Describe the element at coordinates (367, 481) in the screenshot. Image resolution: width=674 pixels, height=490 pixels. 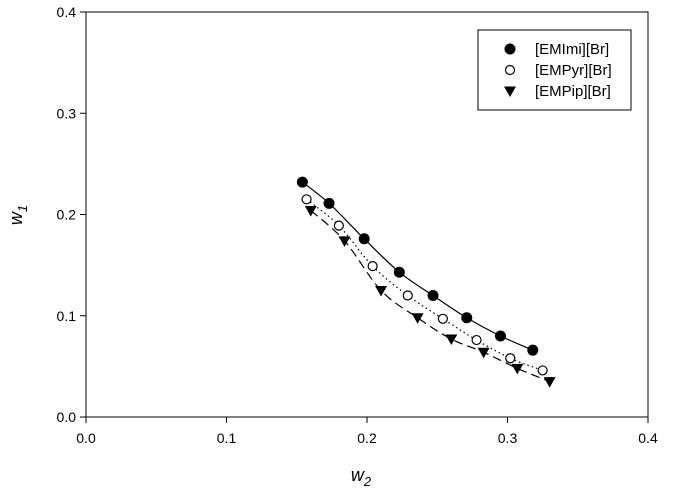
I see `x-axis-label-sub: 2` at that location.